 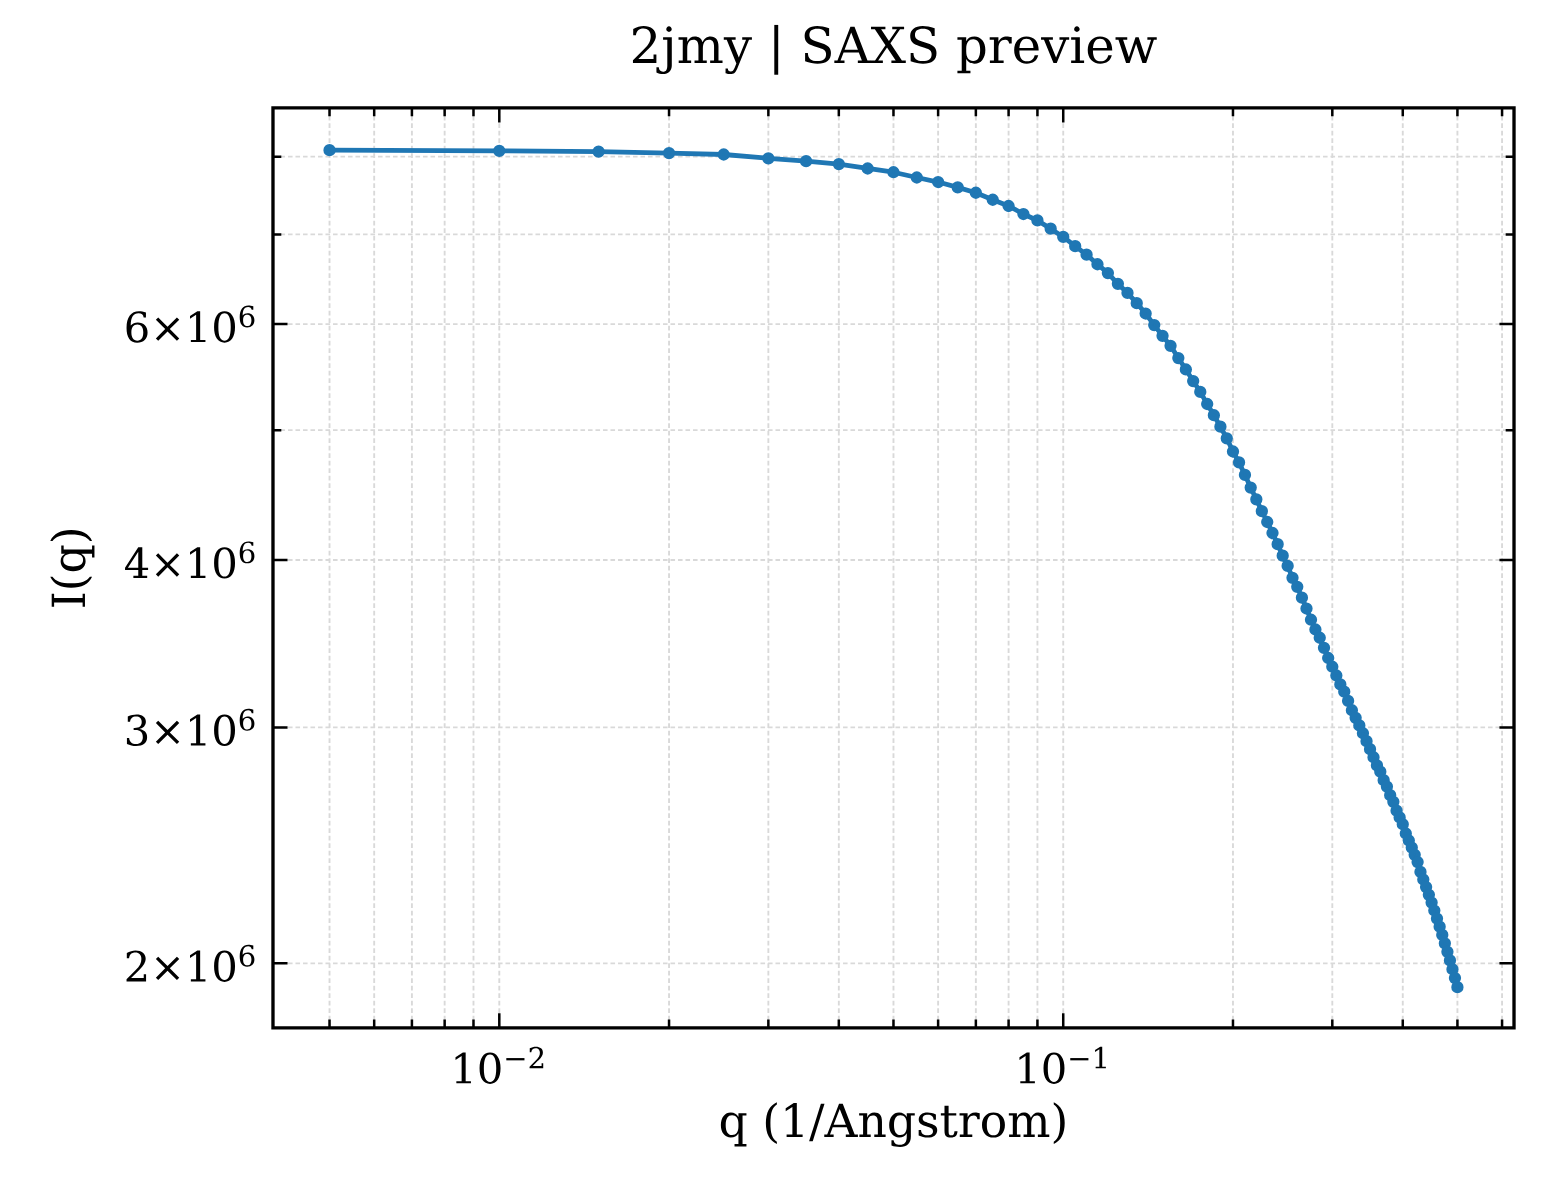 I want to click on y-tick-label: 3×10$^{6}$, so click(x=190, y=727).